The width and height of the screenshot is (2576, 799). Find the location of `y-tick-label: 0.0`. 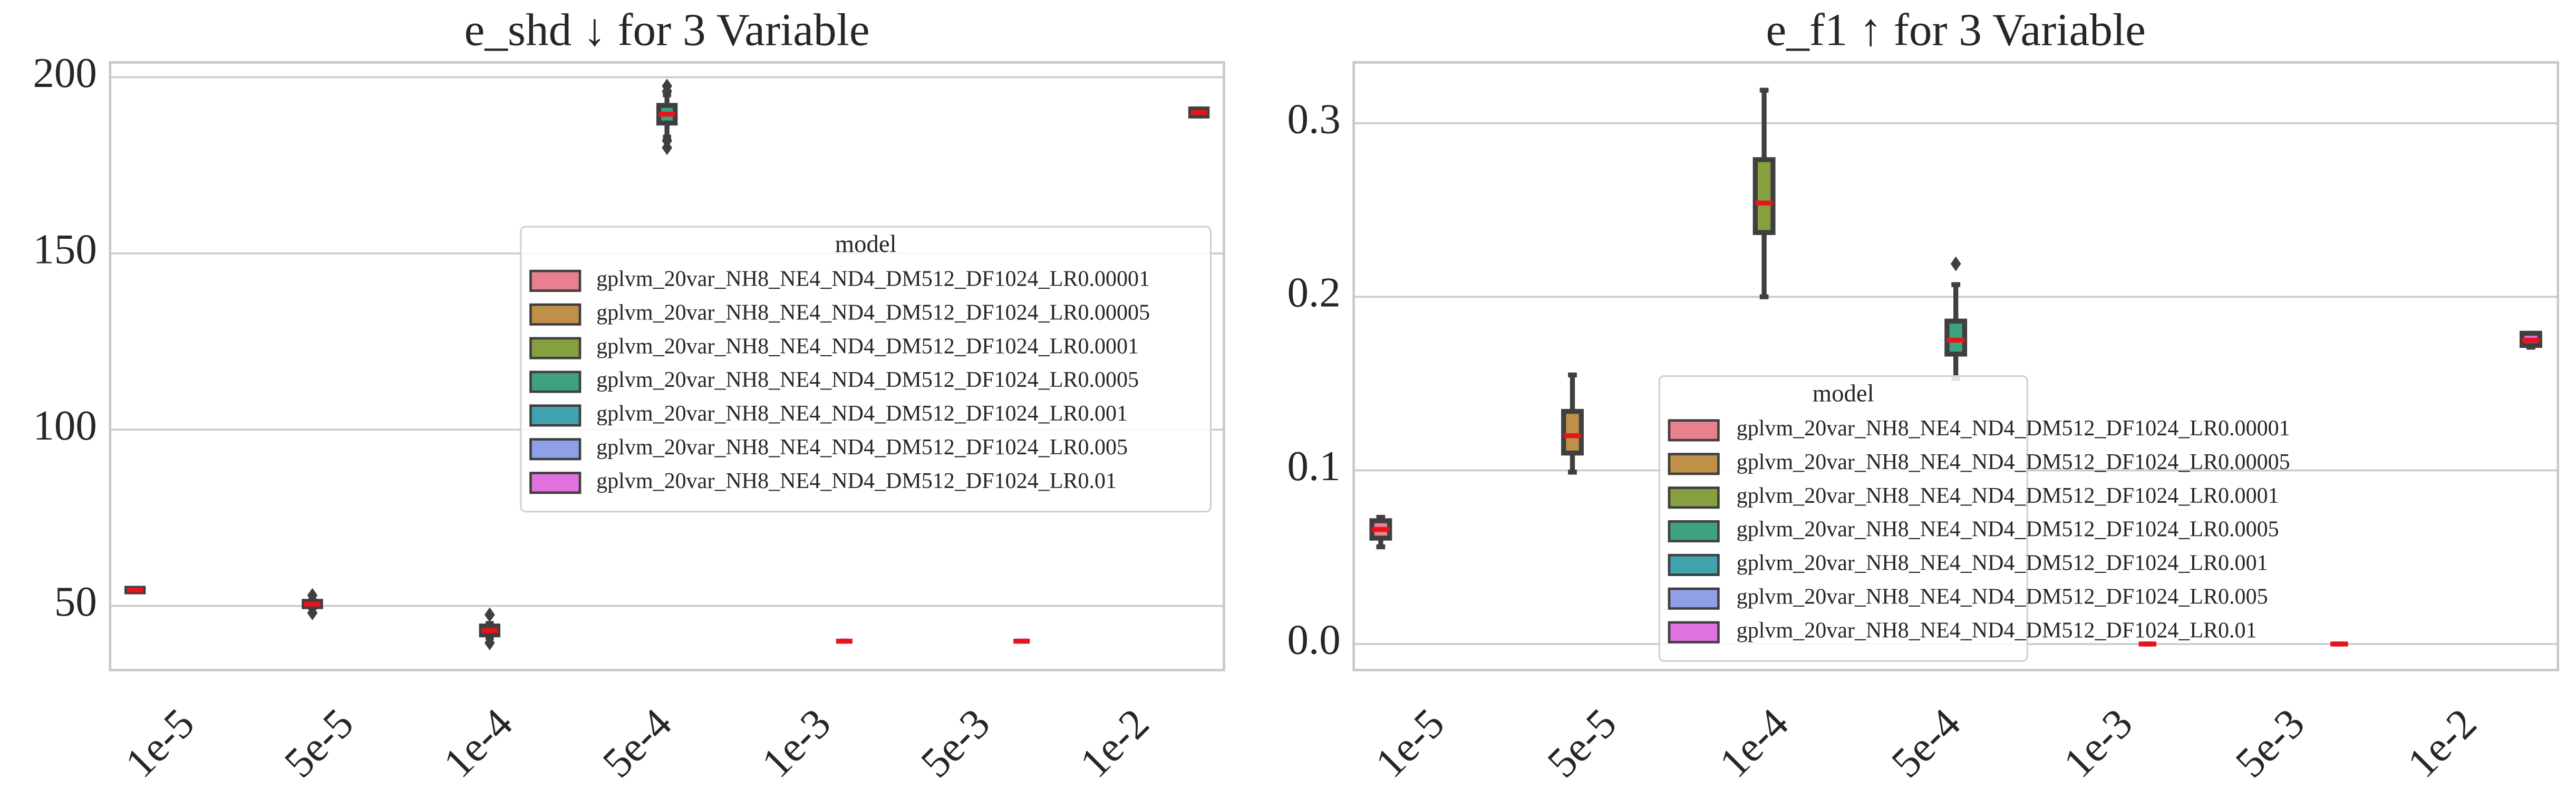

y-tick-label: 0.0 is located at coordinates (1313, 640).